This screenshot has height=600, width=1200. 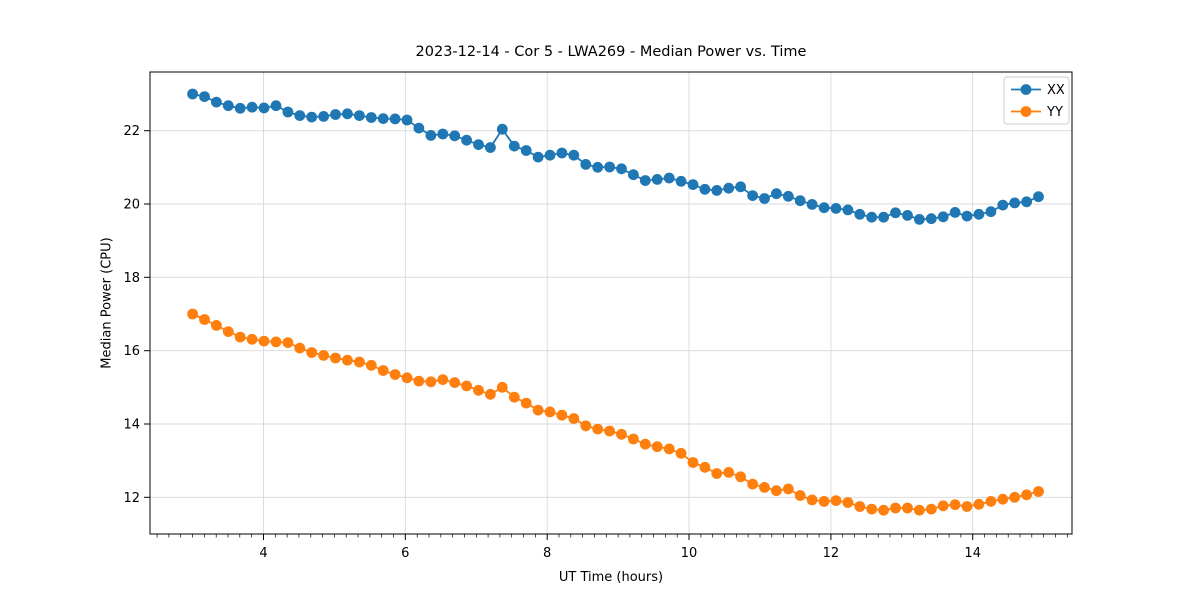 What do you see at coordinates (131, 351) in the screenshot?
I see `y-tick-label: 16` at bounding box center [131, 351].